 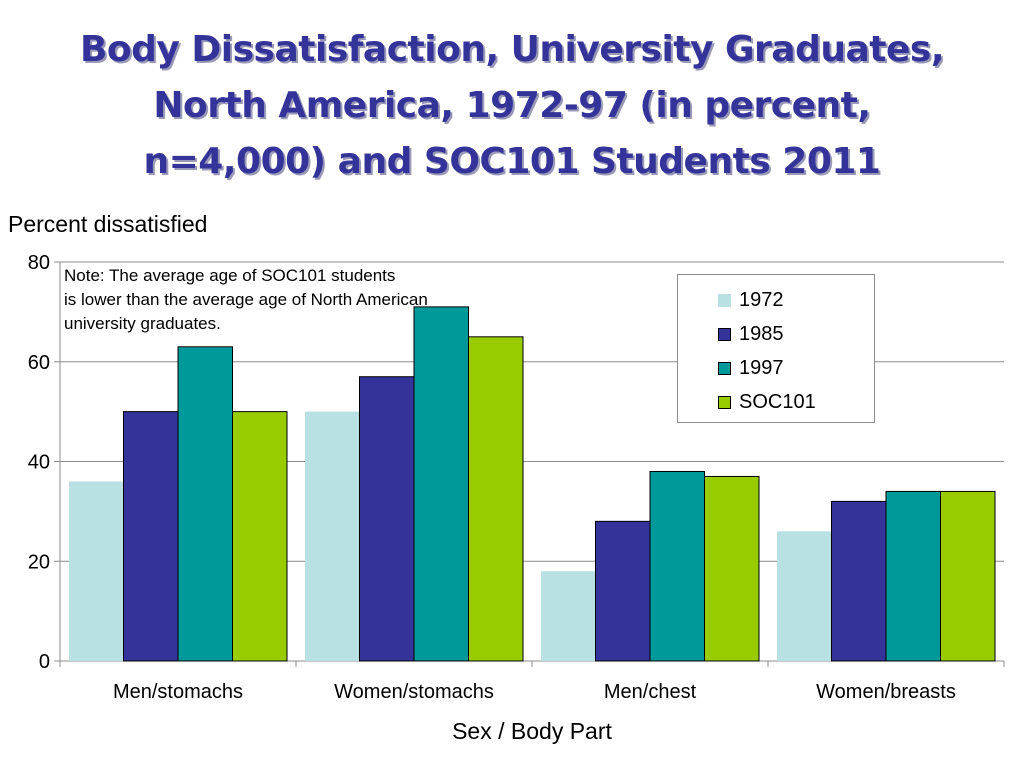 I want to click on legend-label-1972: 1972, so click(x=761, y=299).